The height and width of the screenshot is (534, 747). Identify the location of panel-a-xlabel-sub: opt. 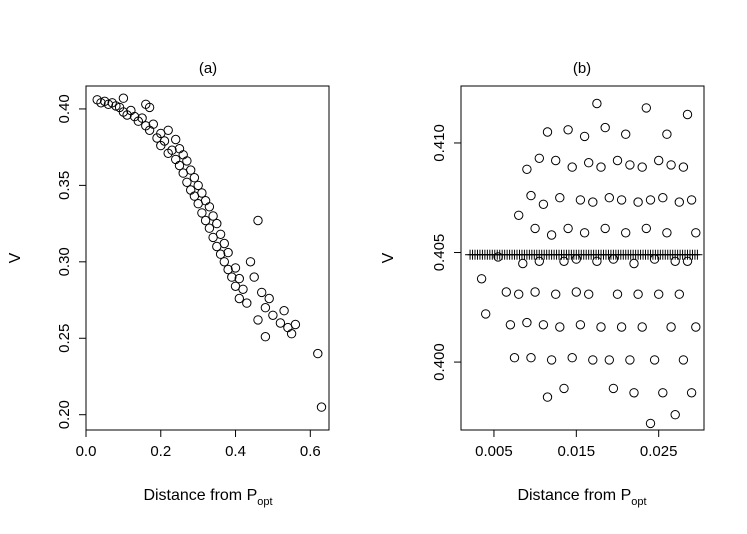
(264, 502).